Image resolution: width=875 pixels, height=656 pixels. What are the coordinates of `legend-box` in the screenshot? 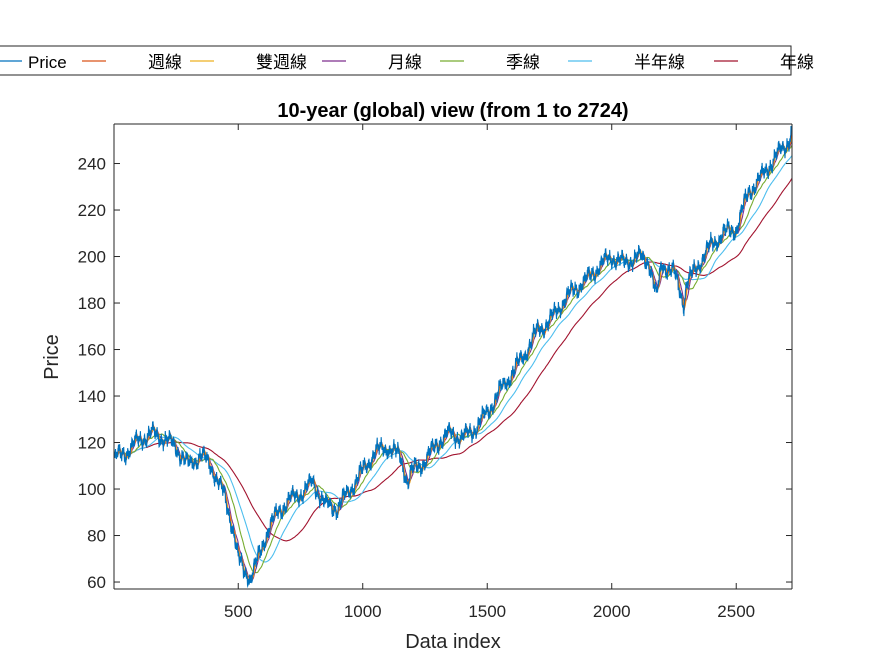 It's located at (396, 60).